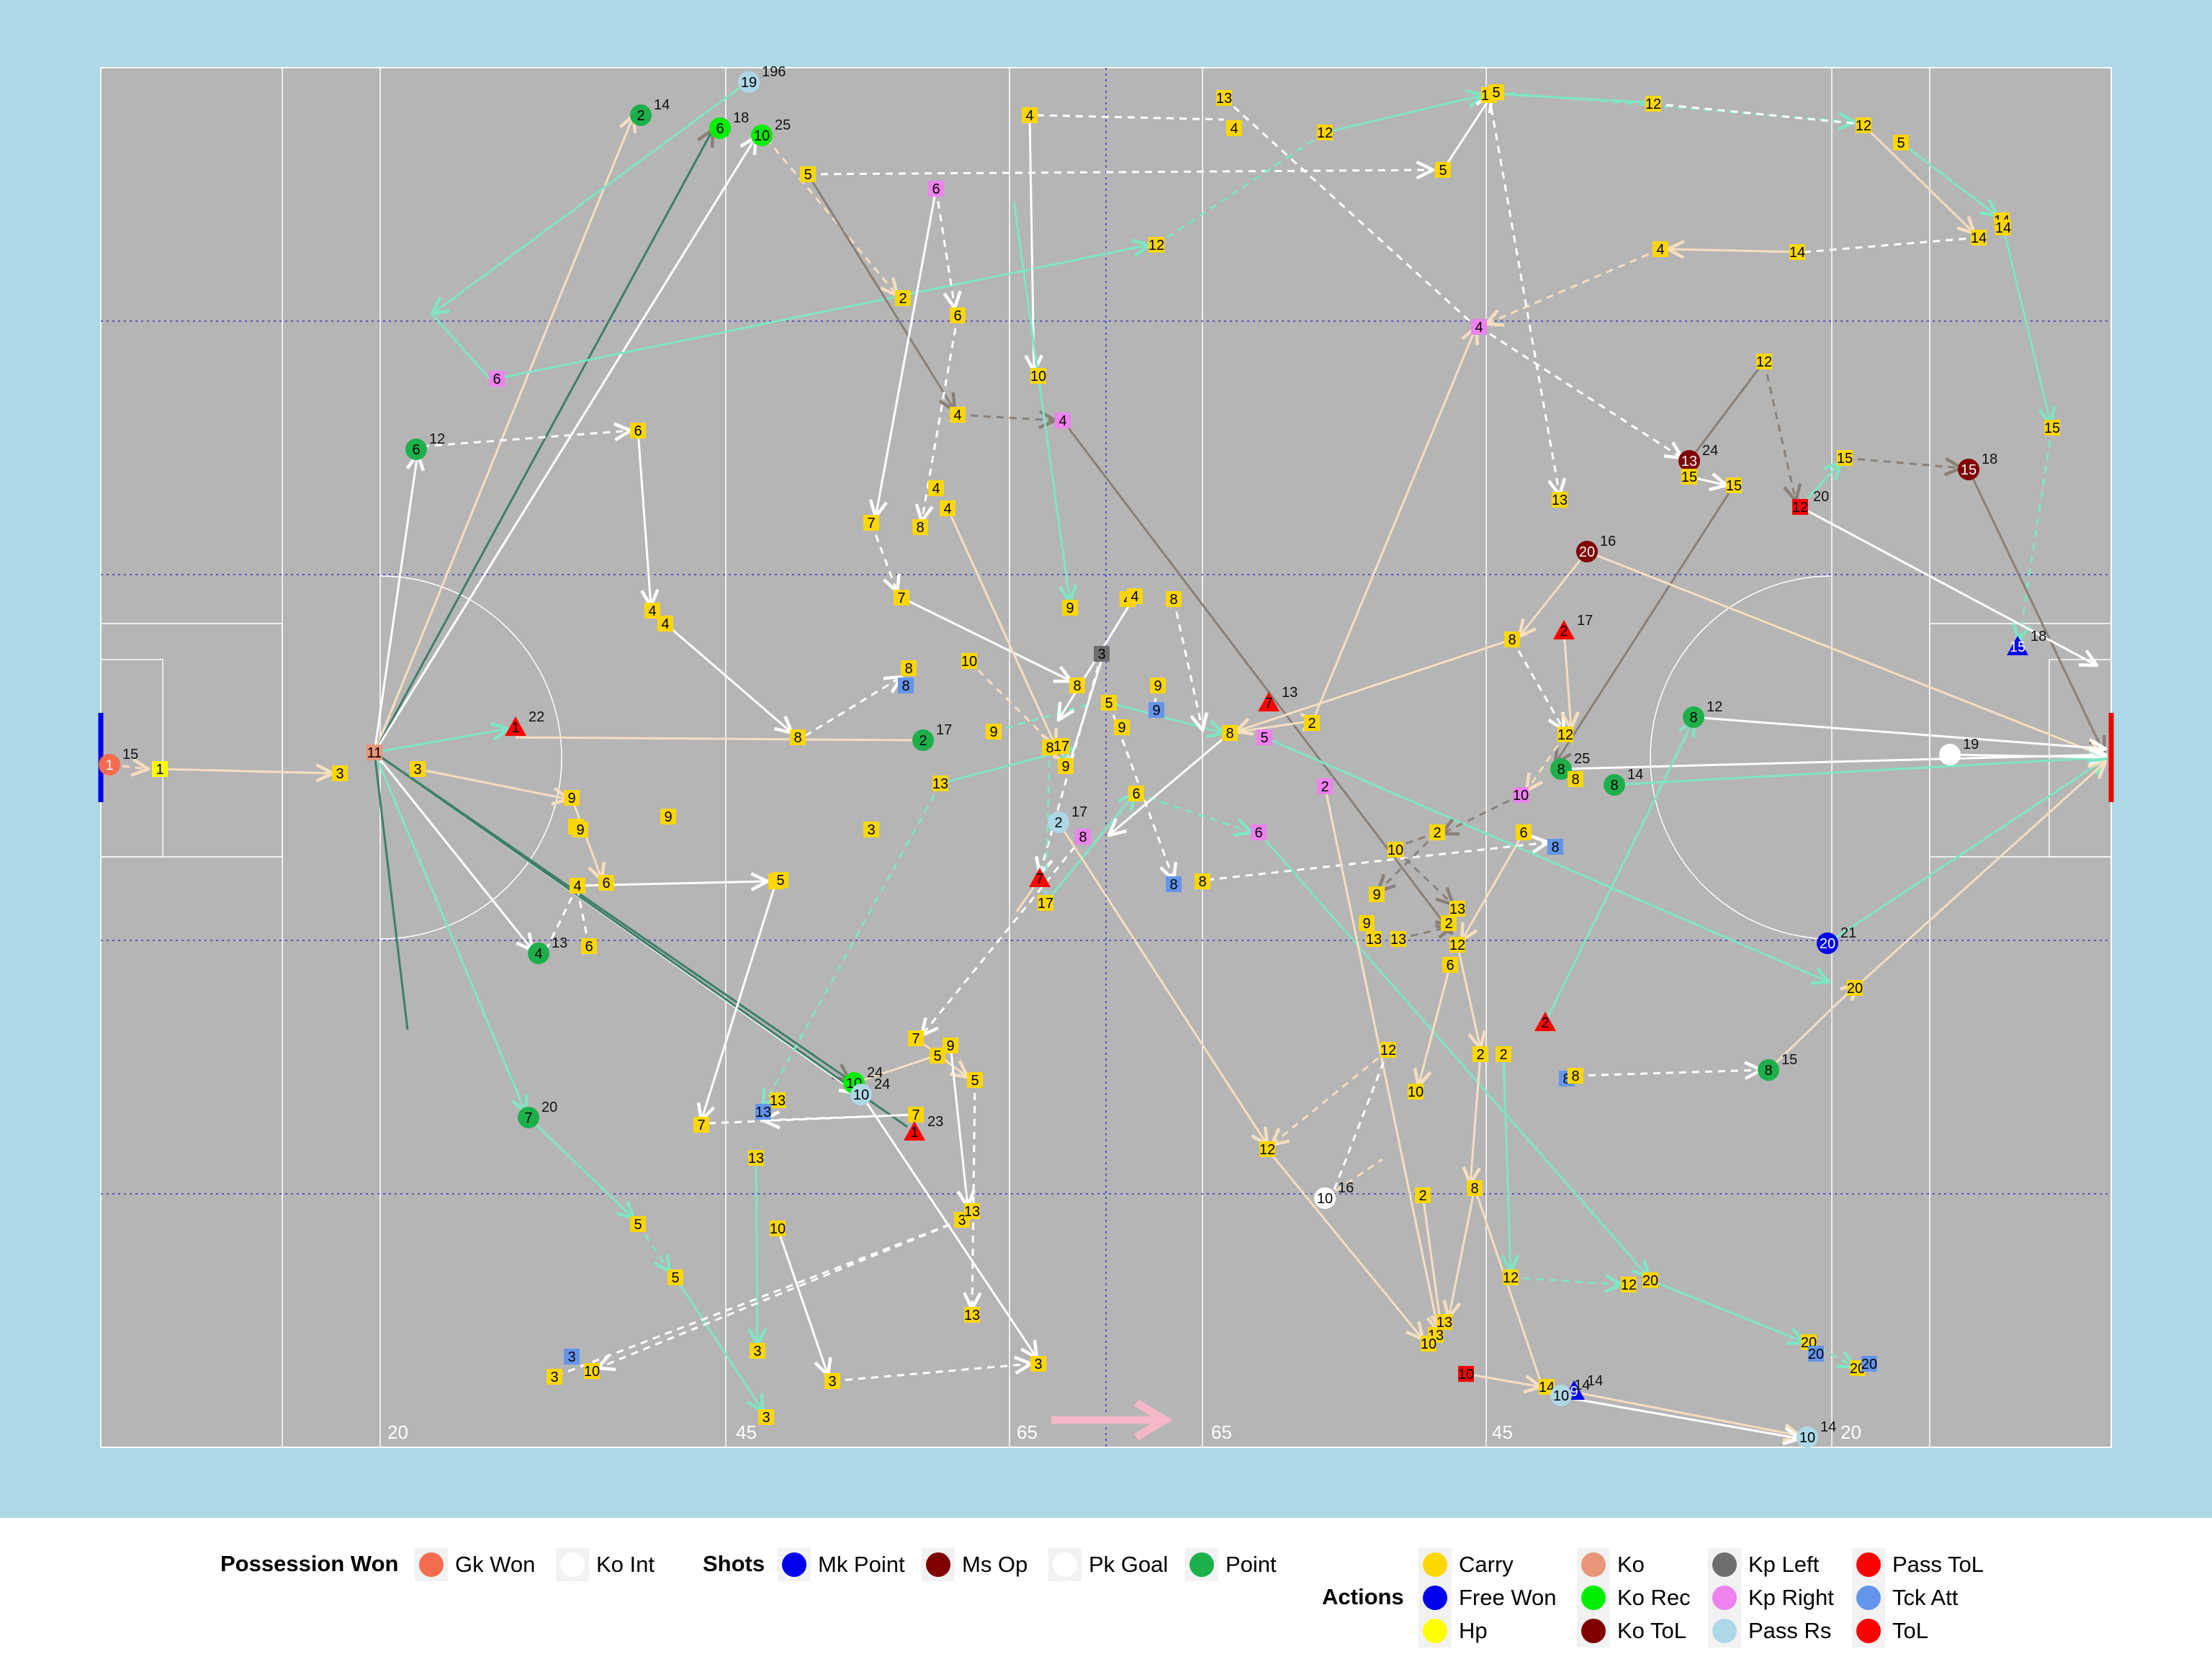  What do you see at coordinates (1334, 1194) in the screenshot?
I see `event-marker-ko-int: 10 16` at bounding box center [1334, 1194].